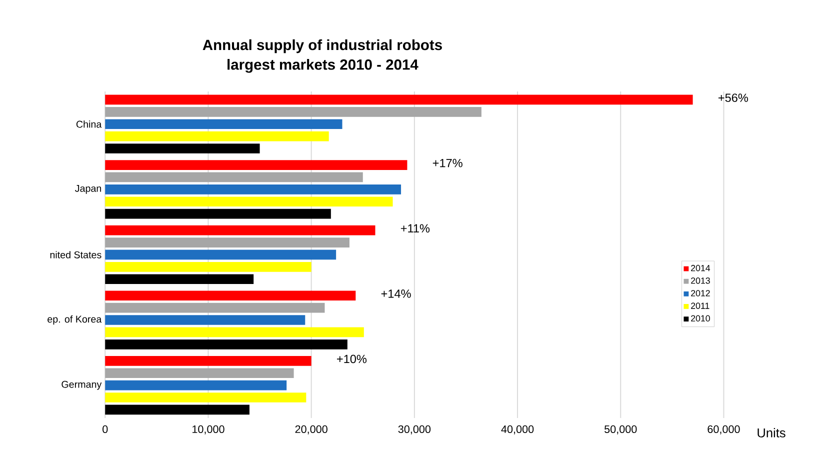 The width and height of the screenshot is (826, 453). Describe the element at coordinates (700, 268) in the screenshot. I see `legend-label: 2014` at that location.